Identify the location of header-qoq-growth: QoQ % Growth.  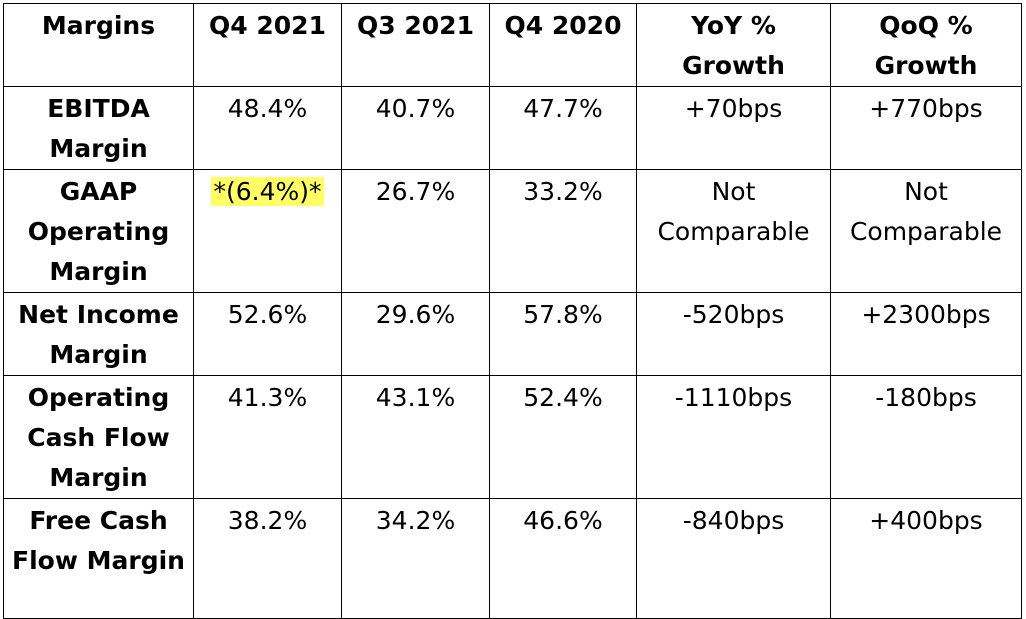
(926, 45).